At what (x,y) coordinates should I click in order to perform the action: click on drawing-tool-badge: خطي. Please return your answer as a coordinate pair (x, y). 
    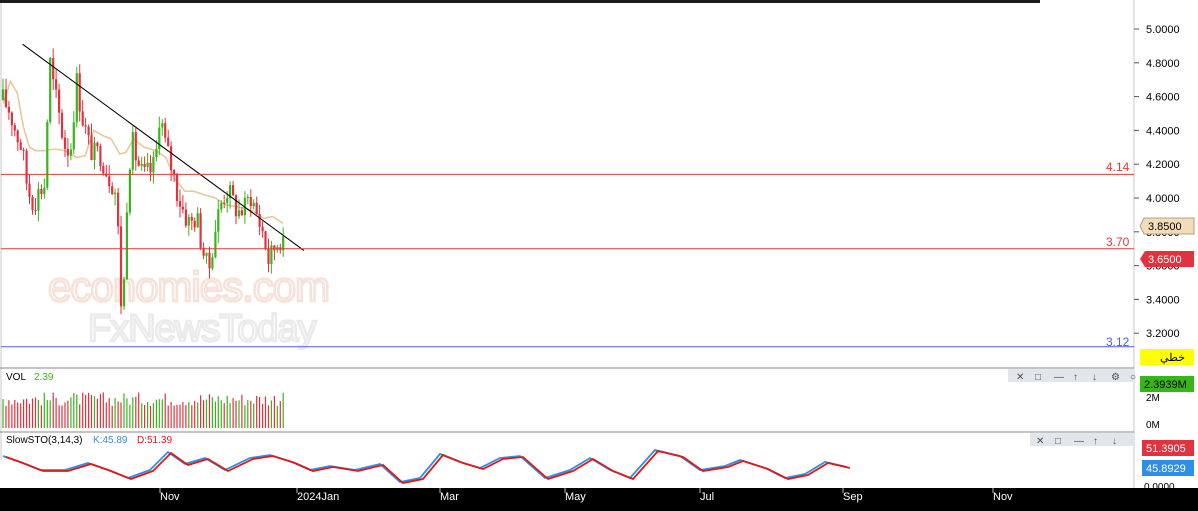
    Looking at the image, I should click on (1167, 357).